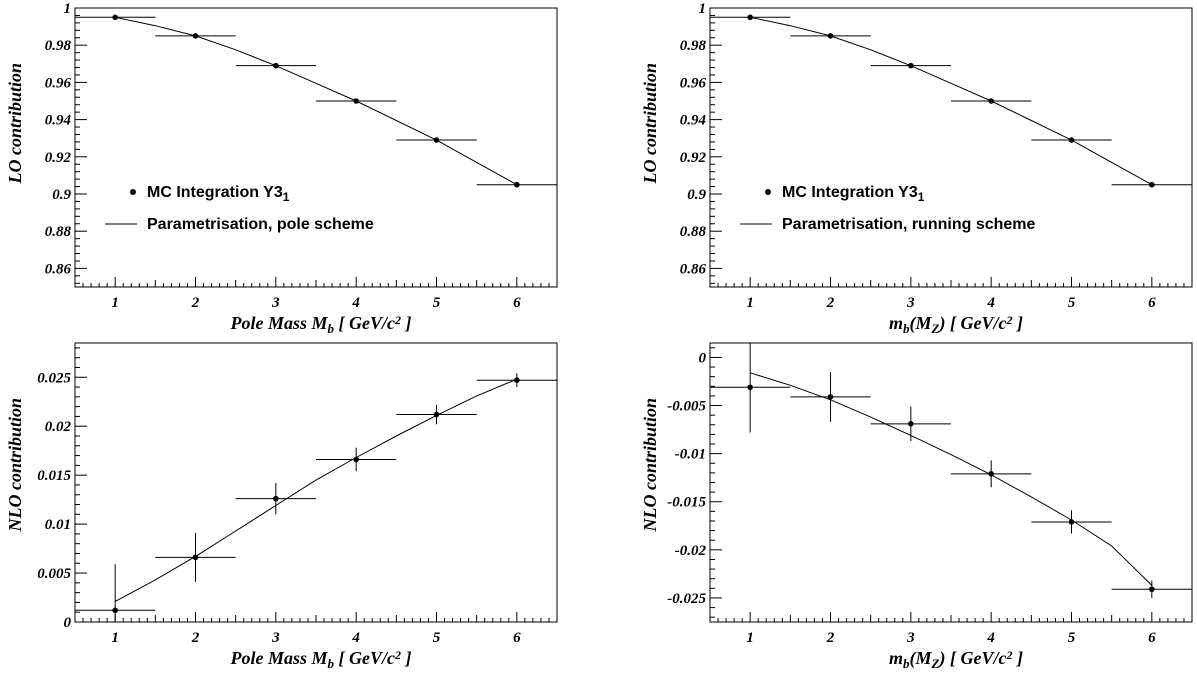  I want to click on x-axis-title-part: m, so click(896, 323).